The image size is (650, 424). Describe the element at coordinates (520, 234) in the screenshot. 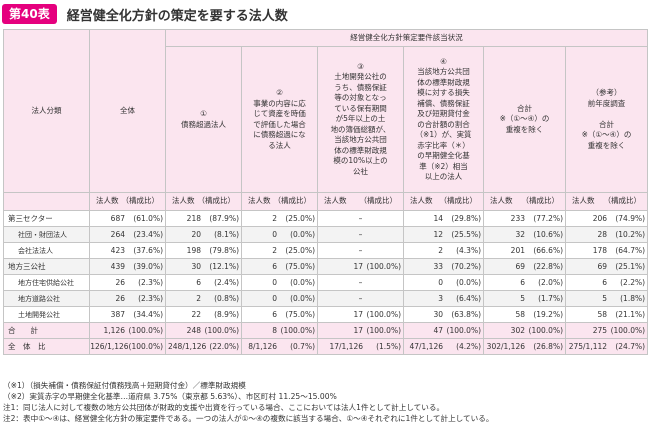

I see `cell-count: 32` at that location.